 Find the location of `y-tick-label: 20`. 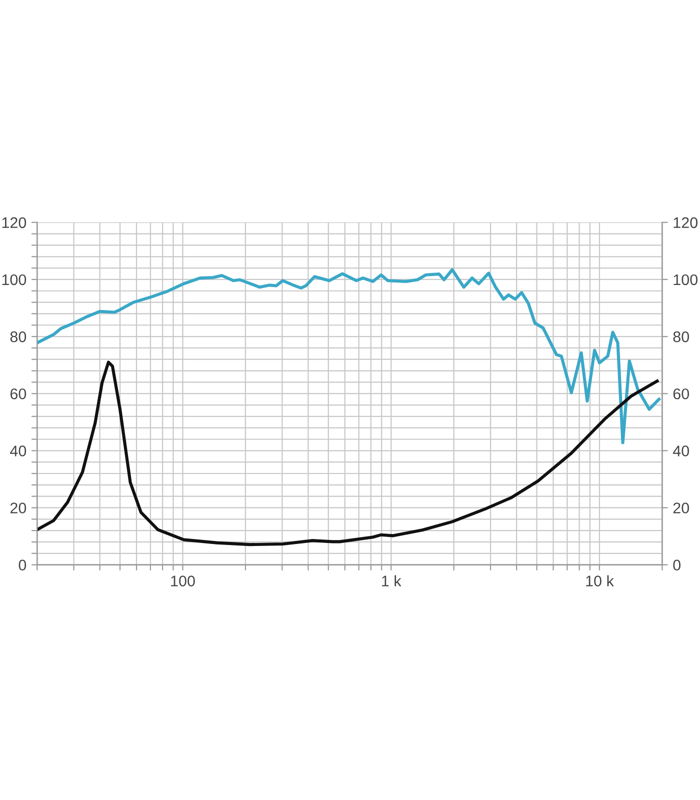

y-tick-label: 20 is located at coordinates (18, 508).